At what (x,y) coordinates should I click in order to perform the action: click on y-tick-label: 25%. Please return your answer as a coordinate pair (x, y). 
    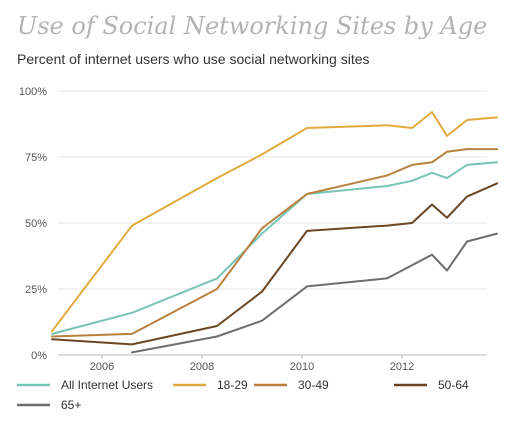
    Looking at the image, I should click on (36, 290).